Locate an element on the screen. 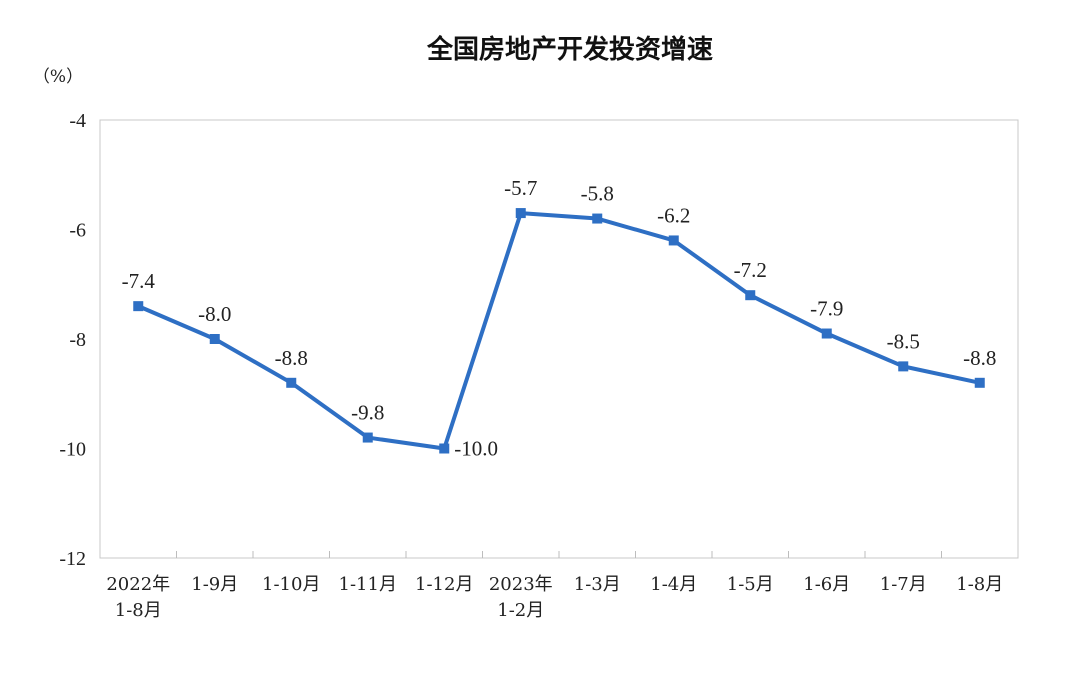  x-tick-label: 1-10月 is located at coordinates (291, 584).